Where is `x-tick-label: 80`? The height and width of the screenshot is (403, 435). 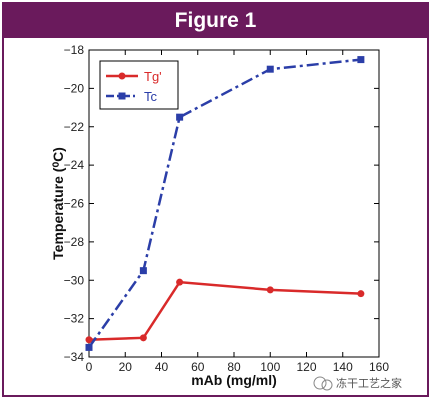 x-tick-label: 80 is located at coordinates (234, 367).